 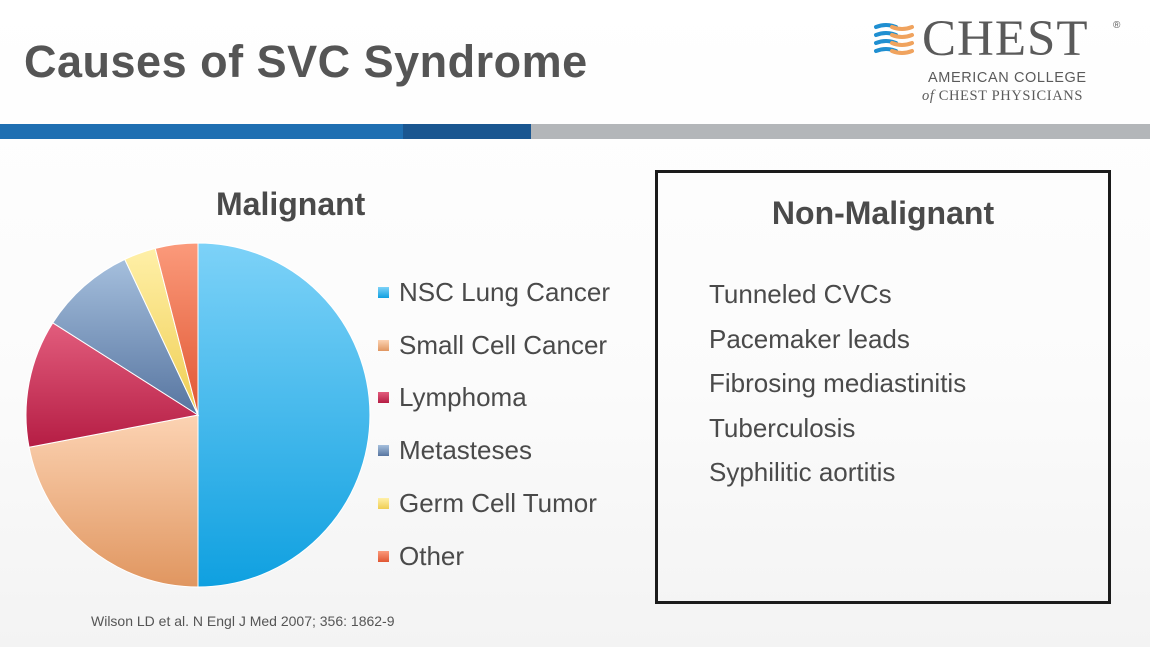 I want to click on logo-line2: of CHEST PHYSICIANS, so click(x=1002, y=96).